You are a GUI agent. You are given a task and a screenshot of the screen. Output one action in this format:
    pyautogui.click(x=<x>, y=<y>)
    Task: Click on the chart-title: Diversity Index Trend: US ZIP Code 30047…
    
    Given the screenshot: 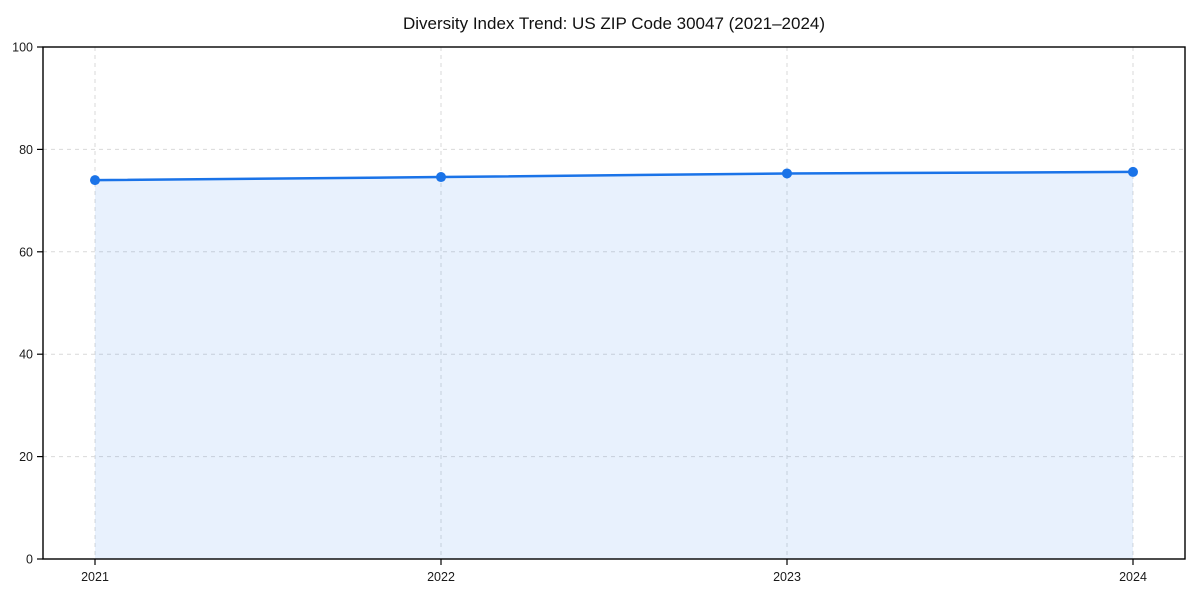 What is the action you would take?
    pyautogui.click(x=614, y=23)
    